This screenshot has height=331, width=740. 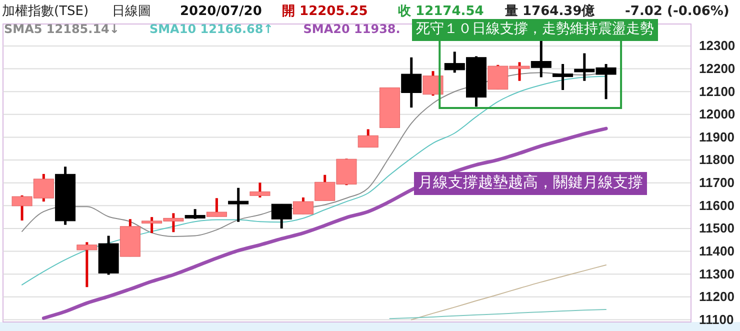 What do you see at coordinates (62, 29) in the screenshot?
I see `text: SMA5 12185.14↓` at bounding box center [62, 29].